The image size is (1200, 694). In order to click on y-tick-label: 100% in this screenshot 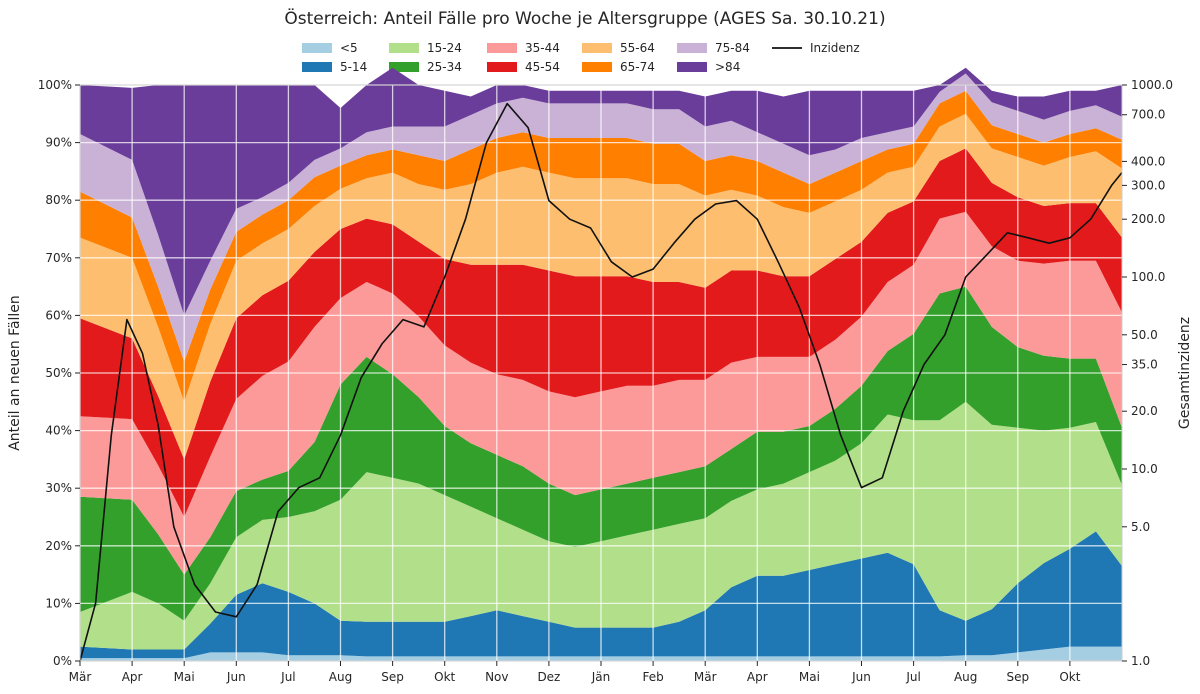, I will do `click(55, 85)`.